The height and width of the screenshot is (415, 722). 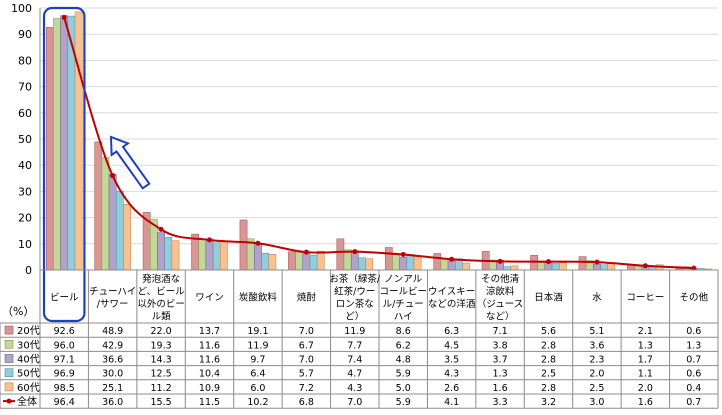 What do you see at coordinates (162, 291) in the screenshot?
I see `category-label: ど、ビール` at bounding box center [162, 291].